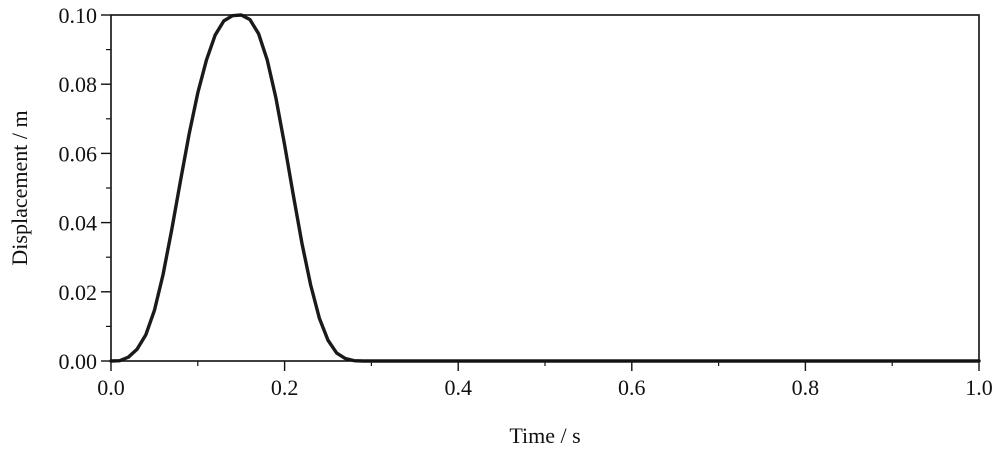 This screenshot has width=1000, height=450. What do you see at coordinates (632, 387) in the screenshot?
I see `x-tick-label: 0.6` at bounding box center [632, 387].